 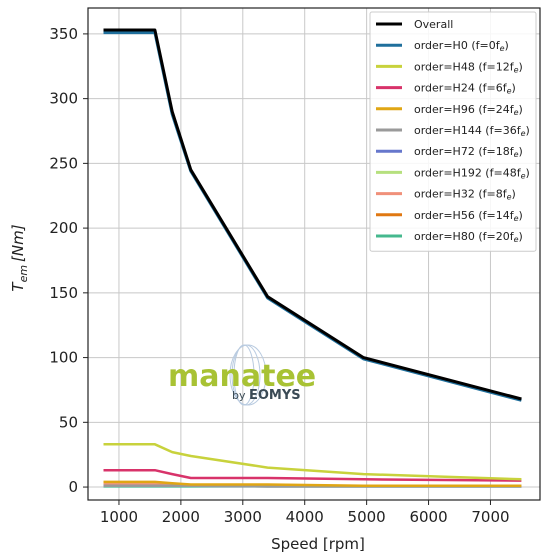 I want to click on logo-sub-text: by EOMYS, so click(x=266, y=395).